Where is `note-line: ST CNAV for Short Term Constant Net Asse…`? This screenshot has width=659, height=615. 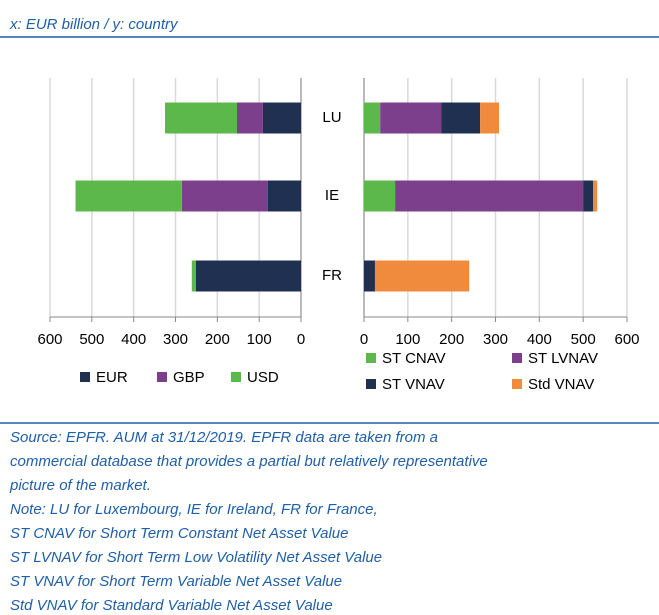
note-line: ST CNAV for Short Term Constant Net Asse… is located at coordinates (179, 533).